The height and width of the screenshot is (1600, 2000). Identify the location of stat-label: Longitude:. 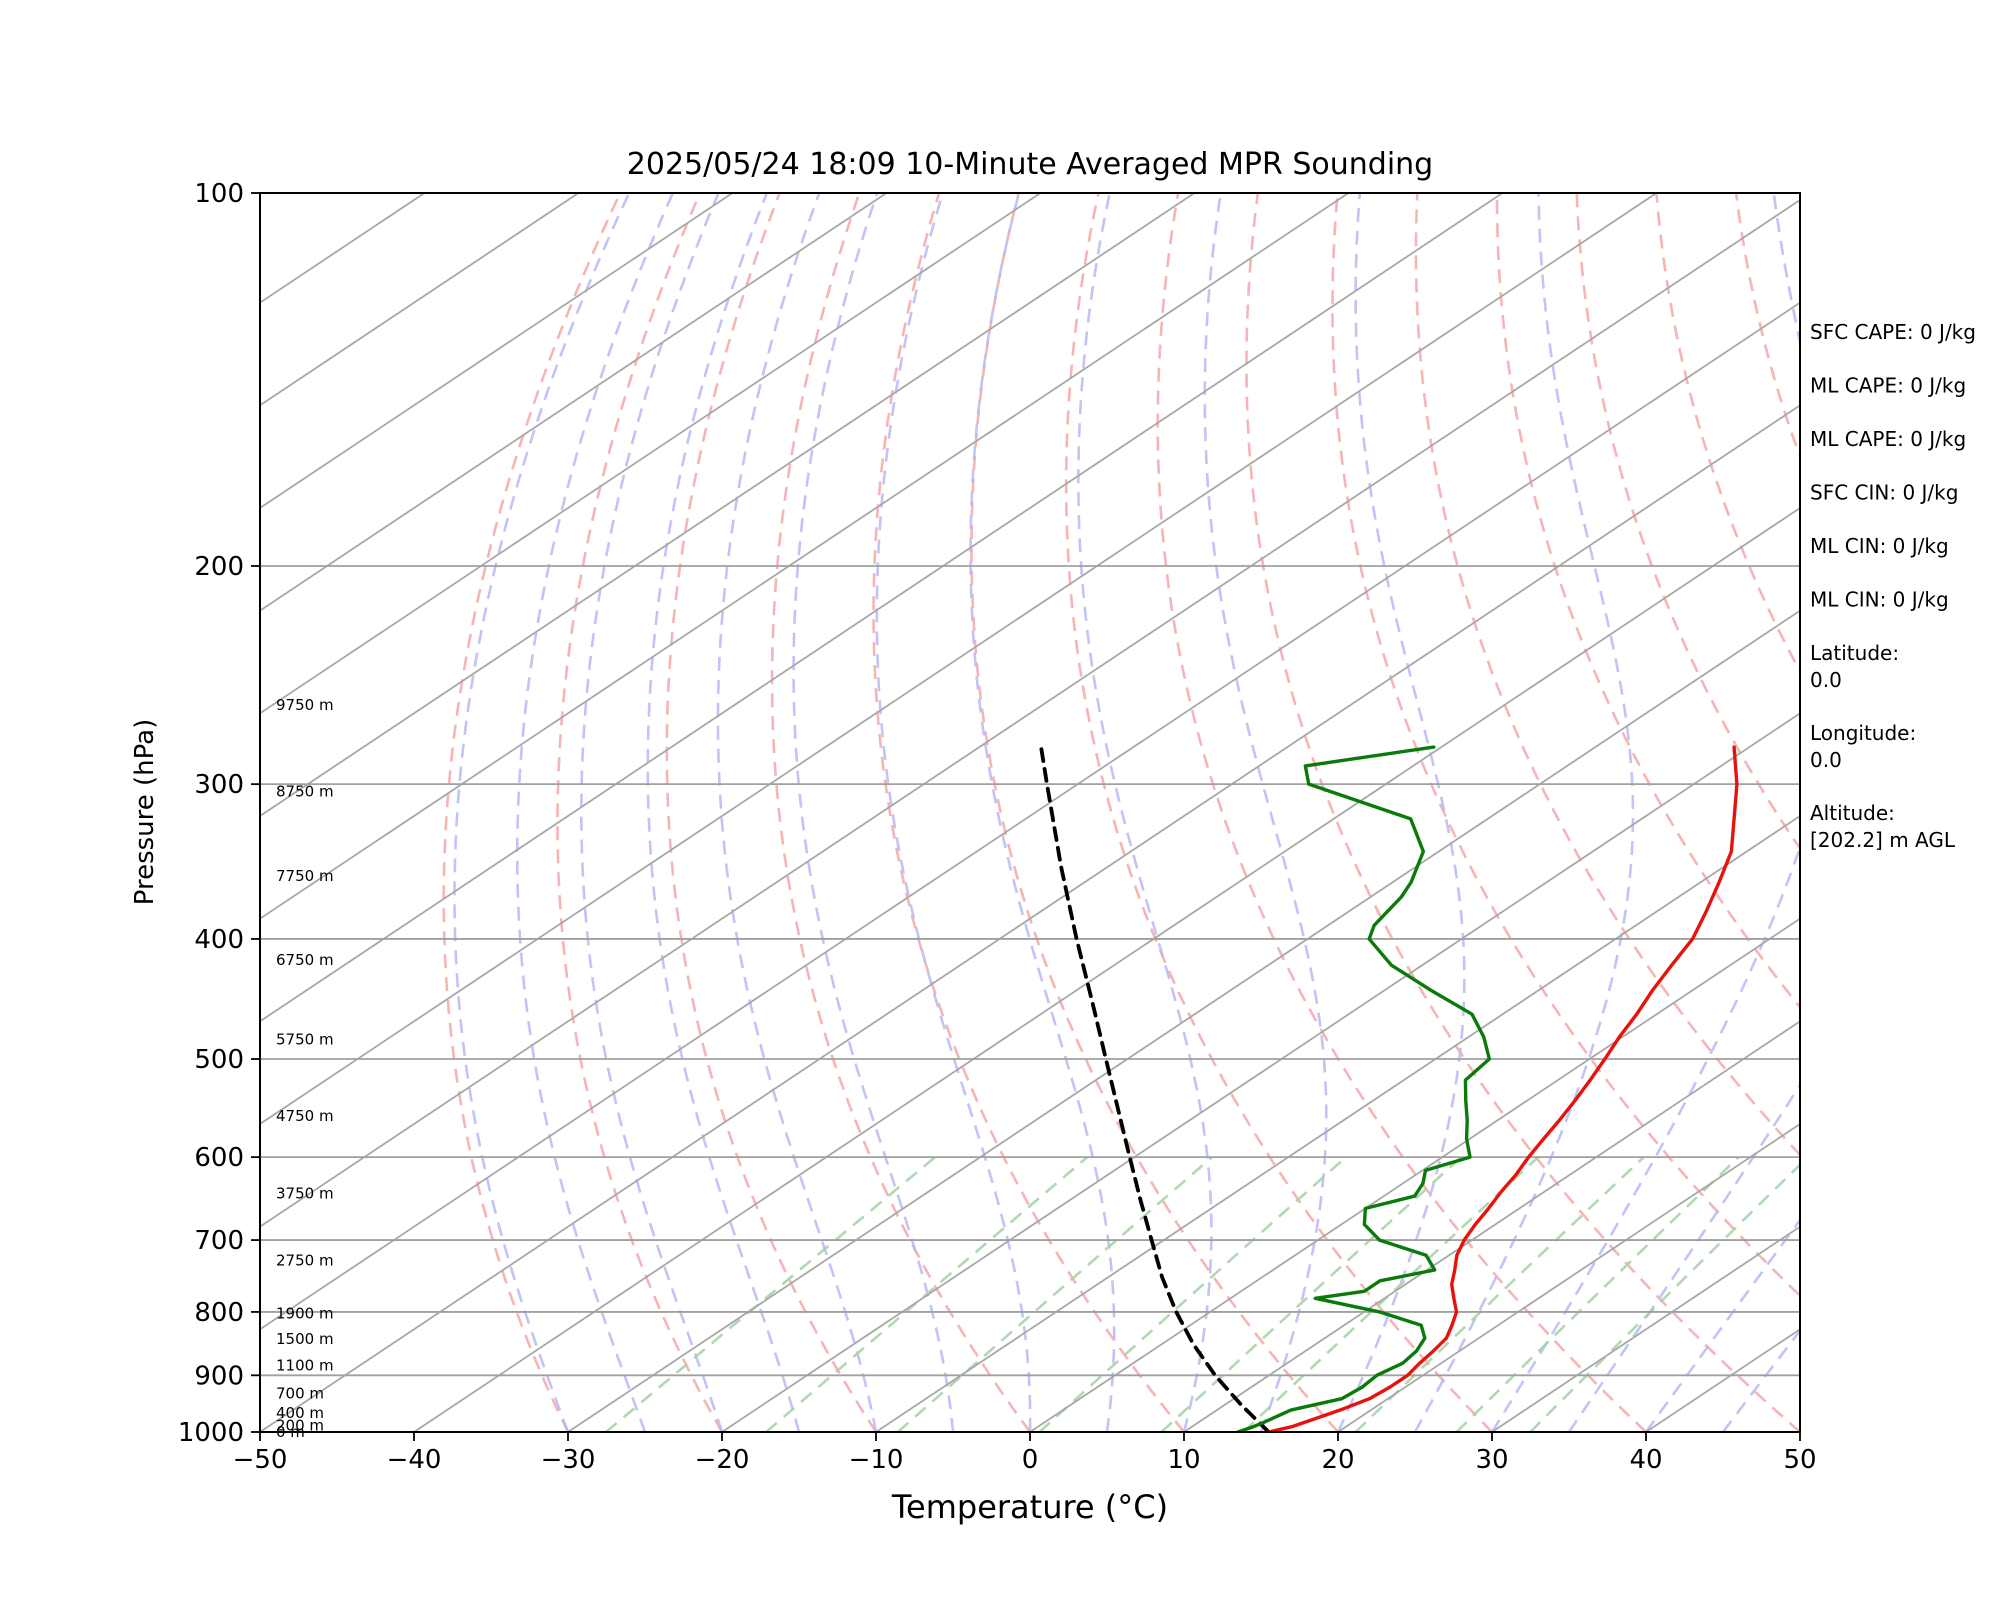
(1863, 733).